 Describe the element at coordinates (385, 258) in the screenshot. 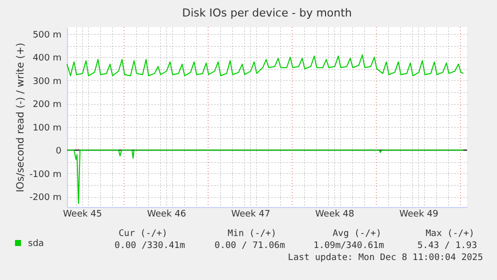

I see `text: Last update: Mon Dec 8 11:00:04 2025` at that location.